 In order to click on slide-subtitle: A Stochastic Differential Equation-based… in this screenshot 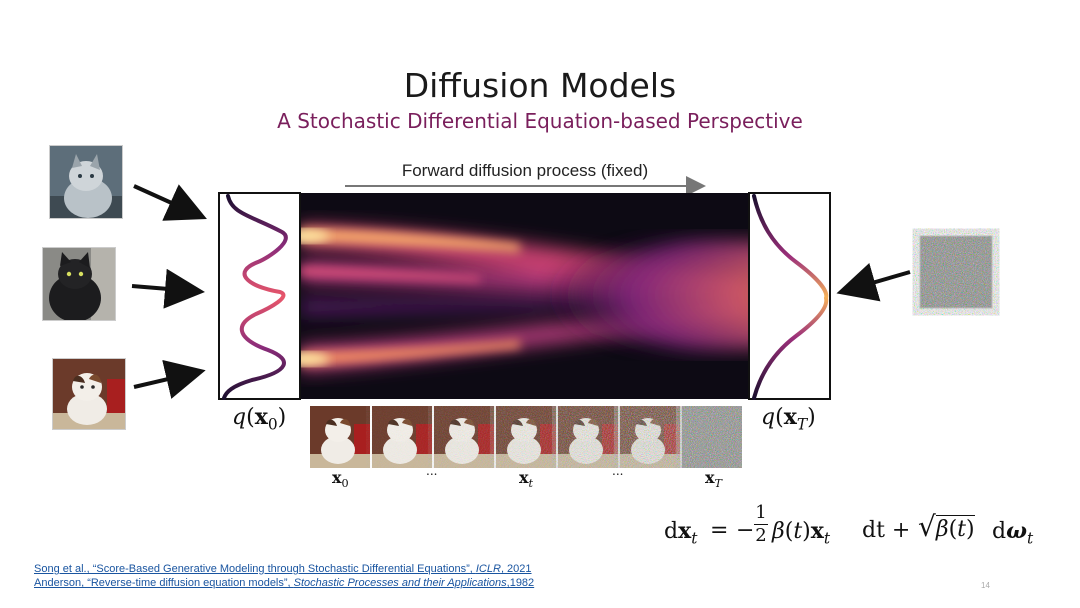, I will do `click(540, 121)`.